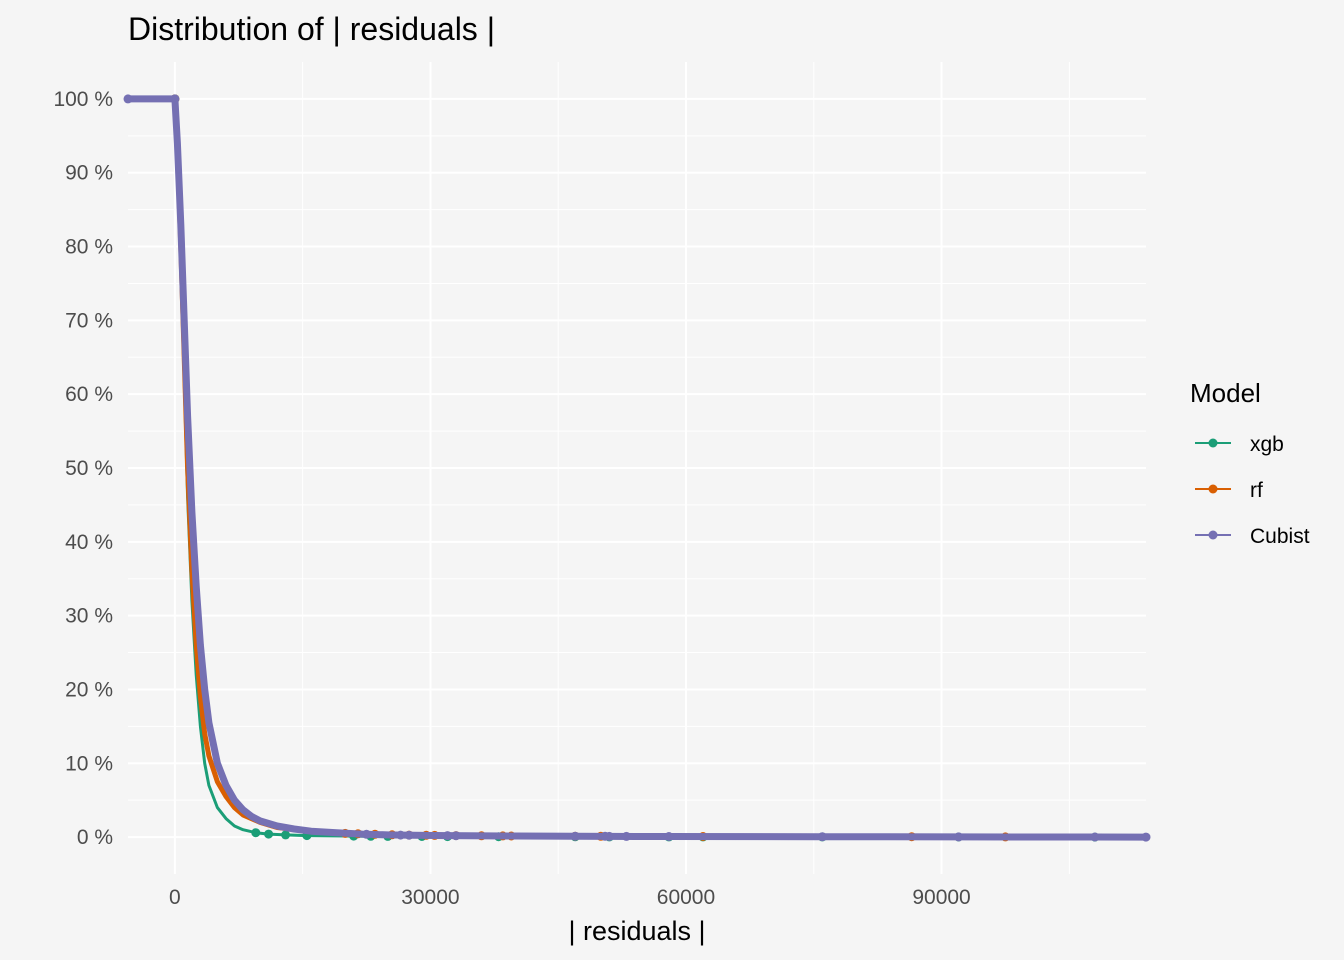 The height and width of the screenshot is (960, 1344). I want to click on y-tick-label: 10 %, so click(89, 763).